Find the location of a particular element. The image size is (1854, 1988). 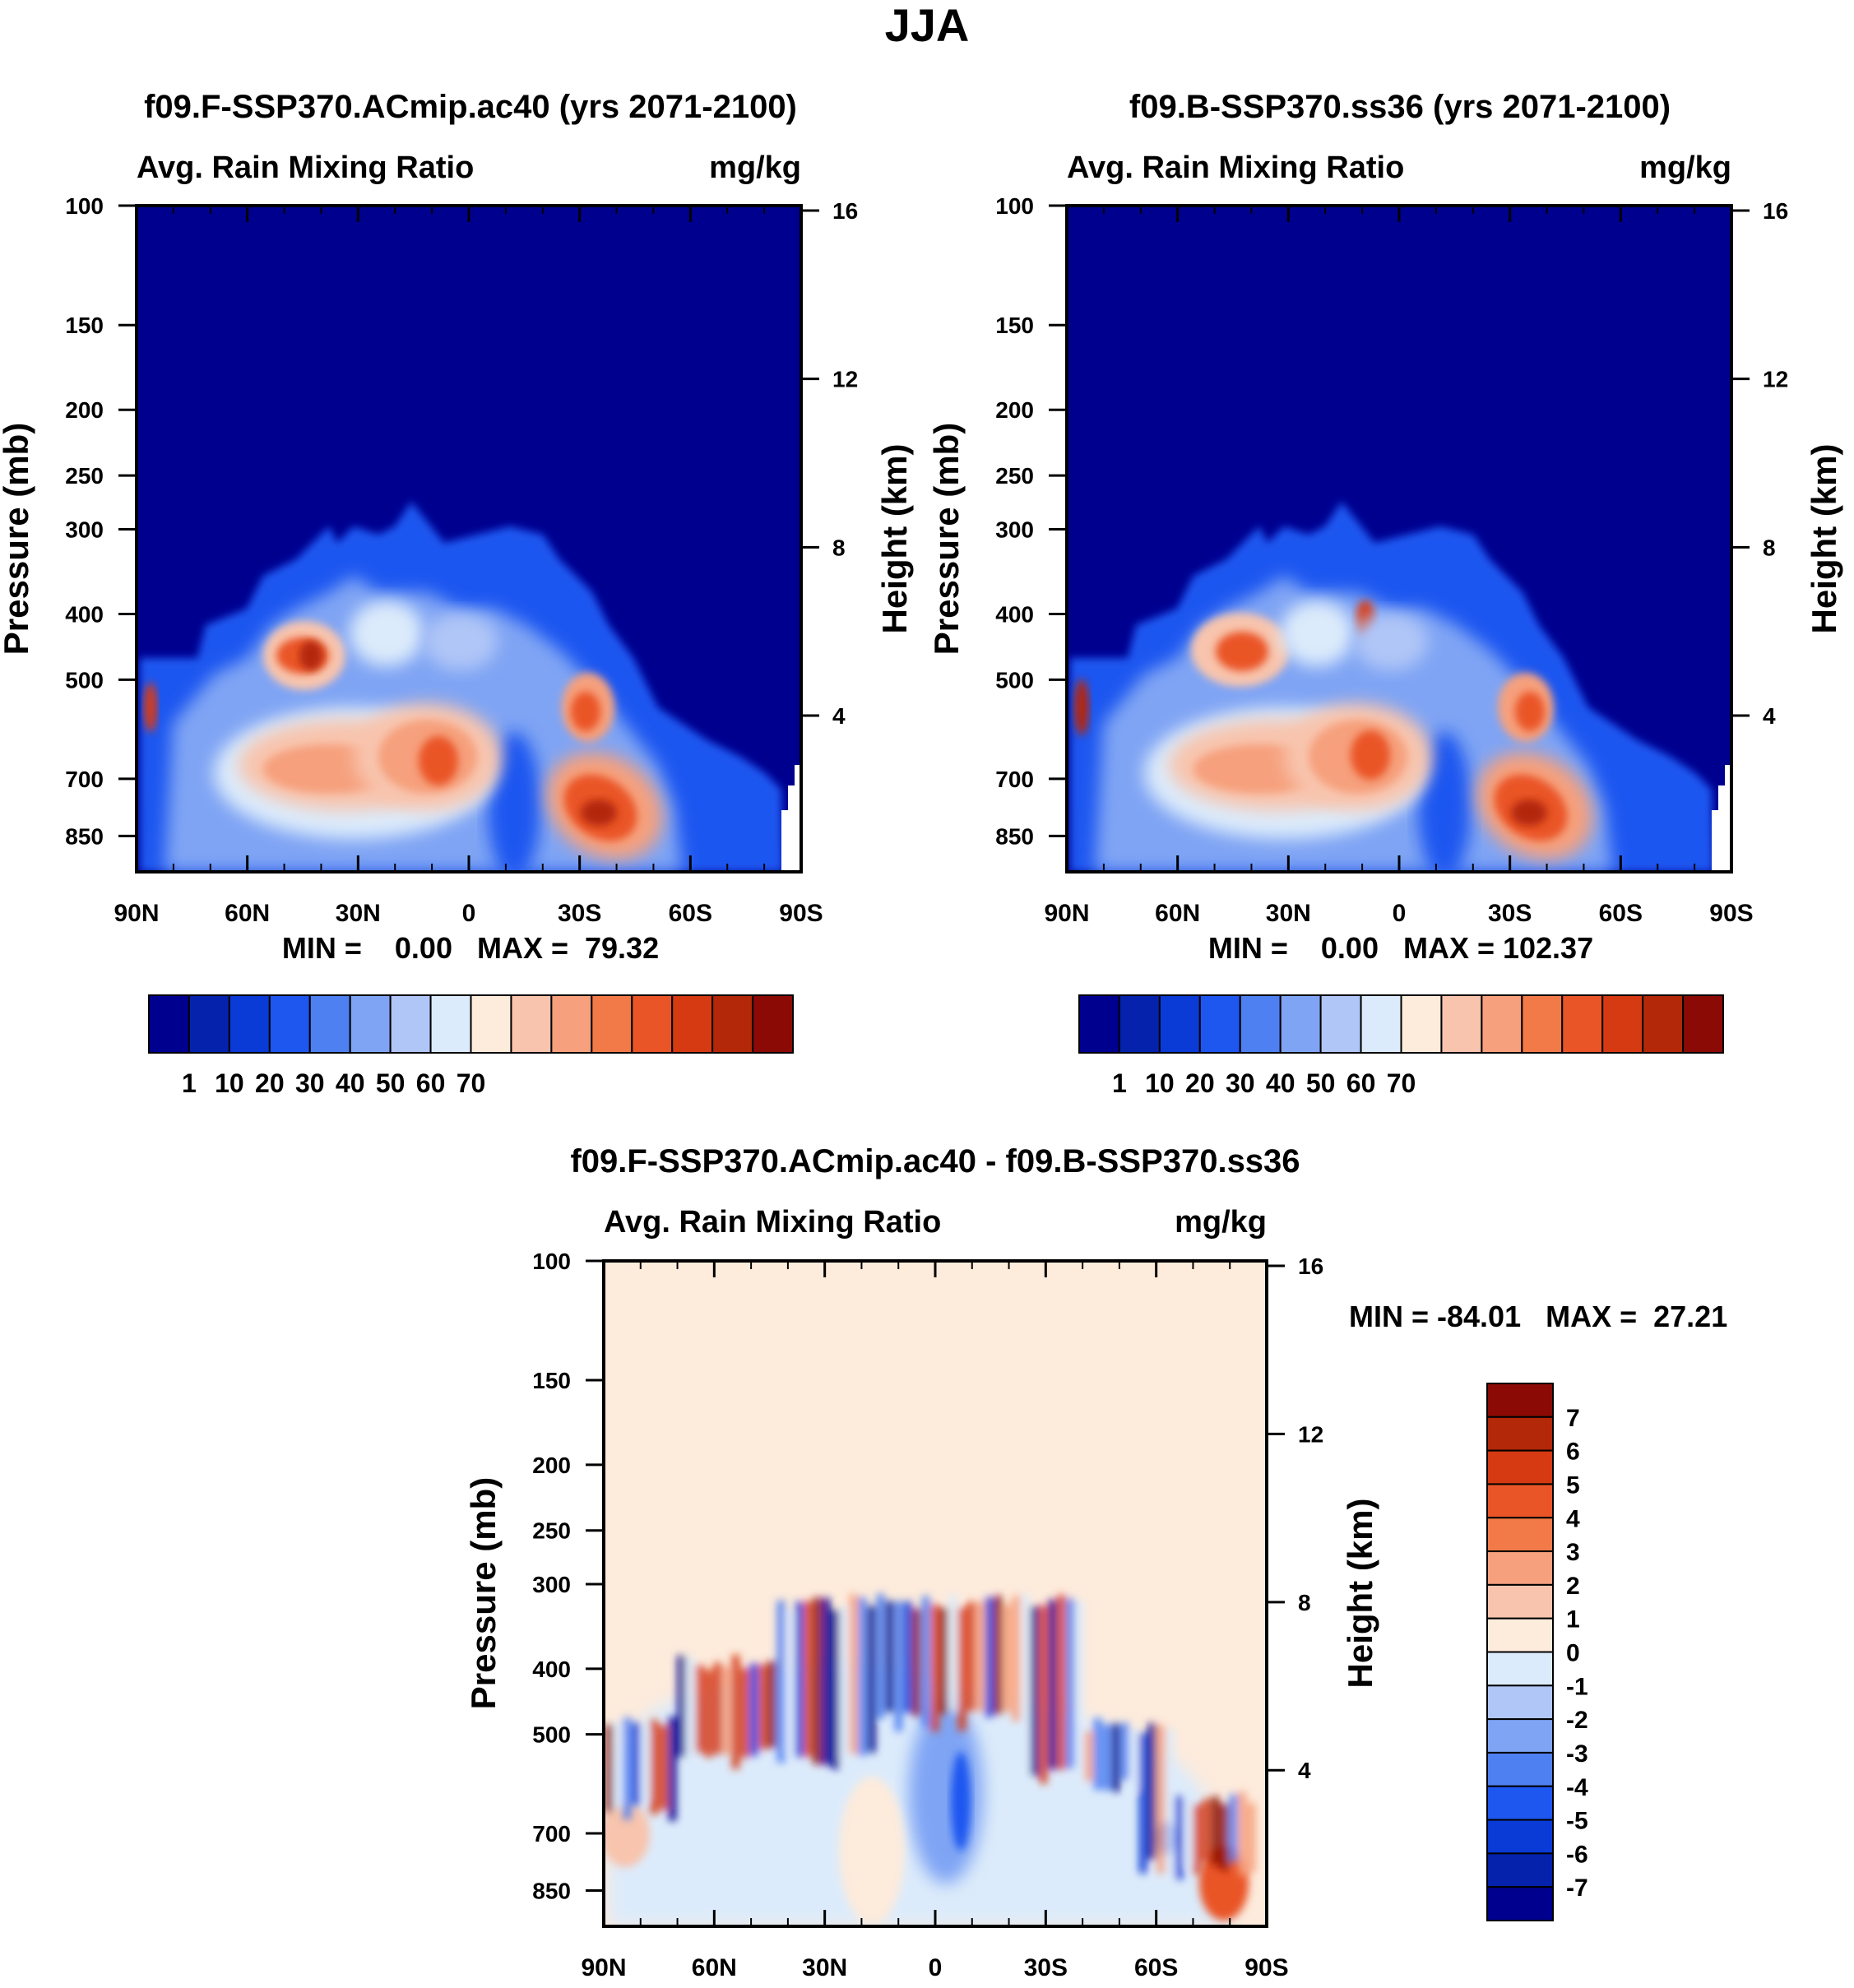

panel-b-missing-data is located at coordinates (1721, 819).